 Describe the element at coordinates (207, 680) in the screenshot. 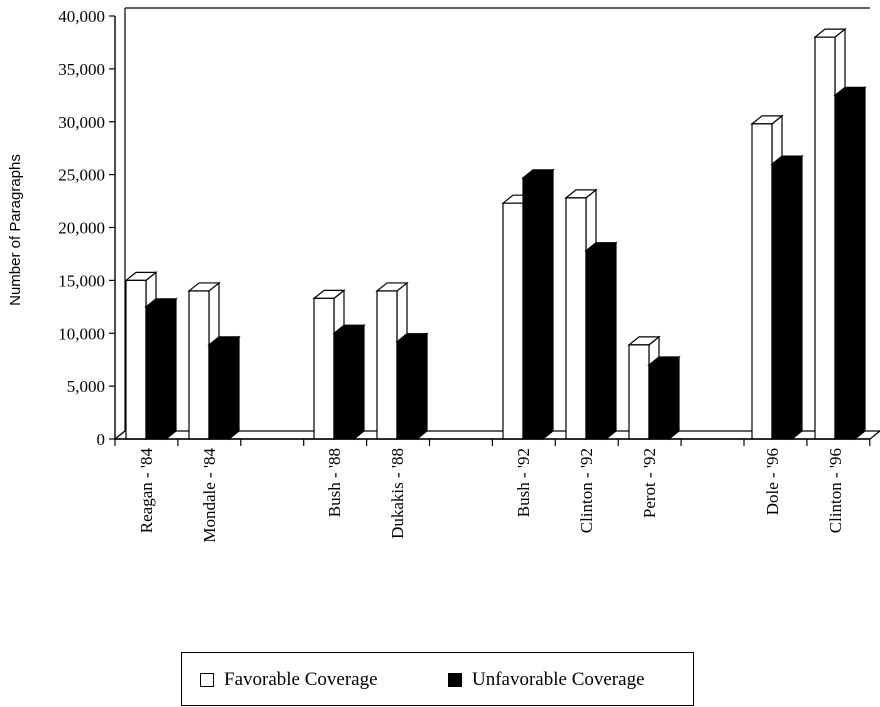

I see `legend-swatch-favorable` at that location.